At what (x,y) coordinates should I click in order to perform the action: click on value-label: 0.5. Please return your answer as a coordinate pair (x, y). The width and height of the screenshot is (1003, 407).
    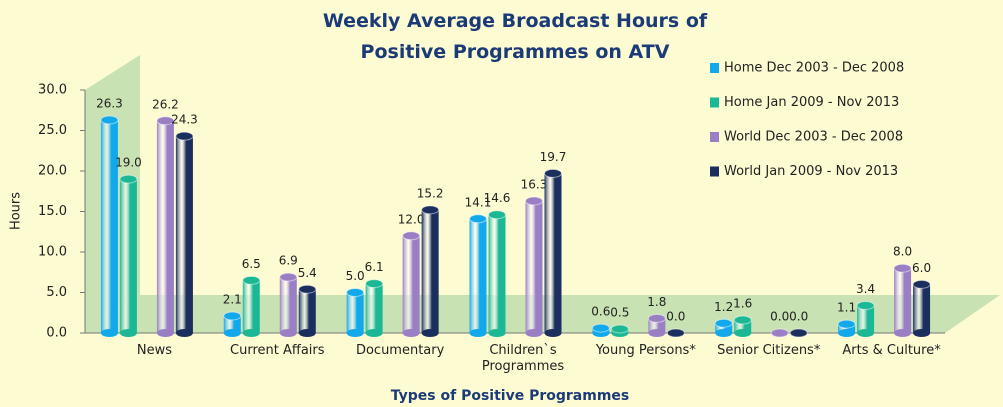
    Looking at the image, I should click on (619, 312).